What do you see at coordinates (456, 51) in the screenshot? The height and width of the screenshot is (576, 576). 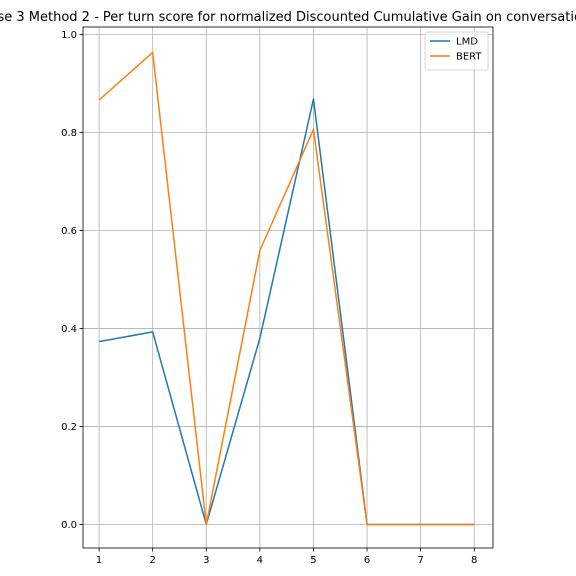 I see `legend: LMD BERT` at bounding box center [456, 51].